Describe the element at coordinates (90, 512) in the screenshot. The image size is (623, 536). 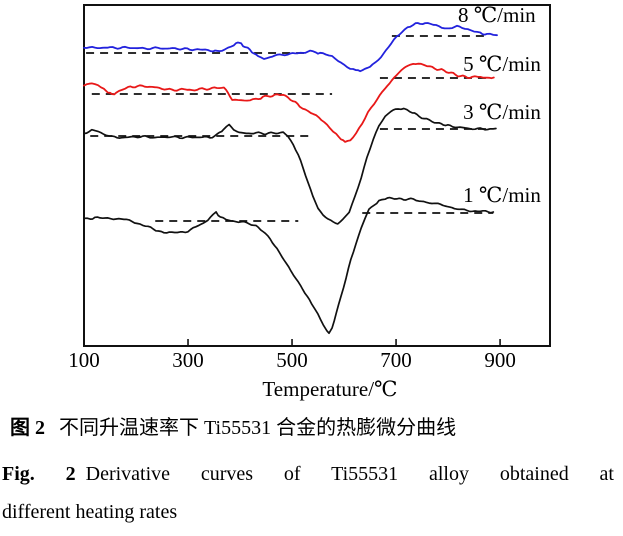
I see `caption-english-line2: different heating rates` at that location.